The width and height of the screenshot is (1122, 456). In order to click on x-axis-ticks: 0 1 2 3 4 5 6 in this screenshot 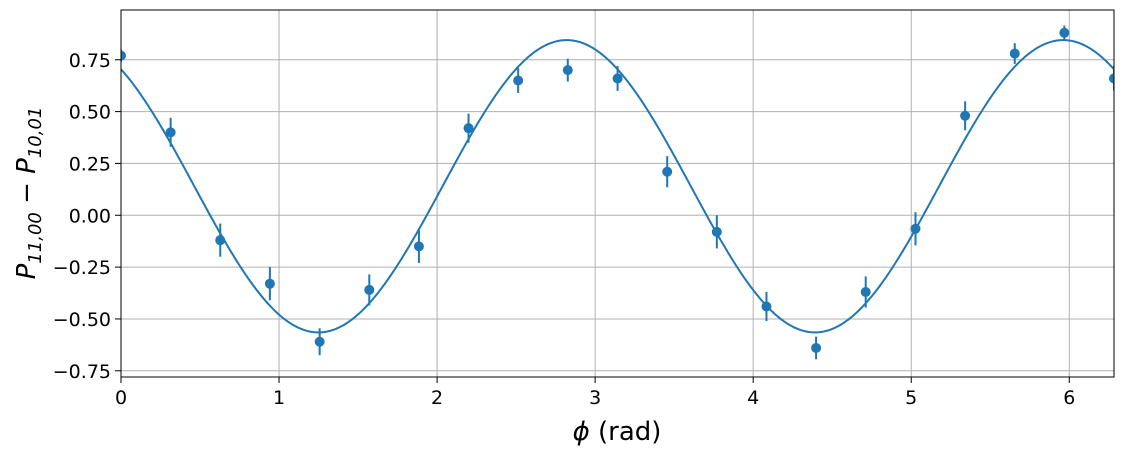, I will do `click(595, 393)`.